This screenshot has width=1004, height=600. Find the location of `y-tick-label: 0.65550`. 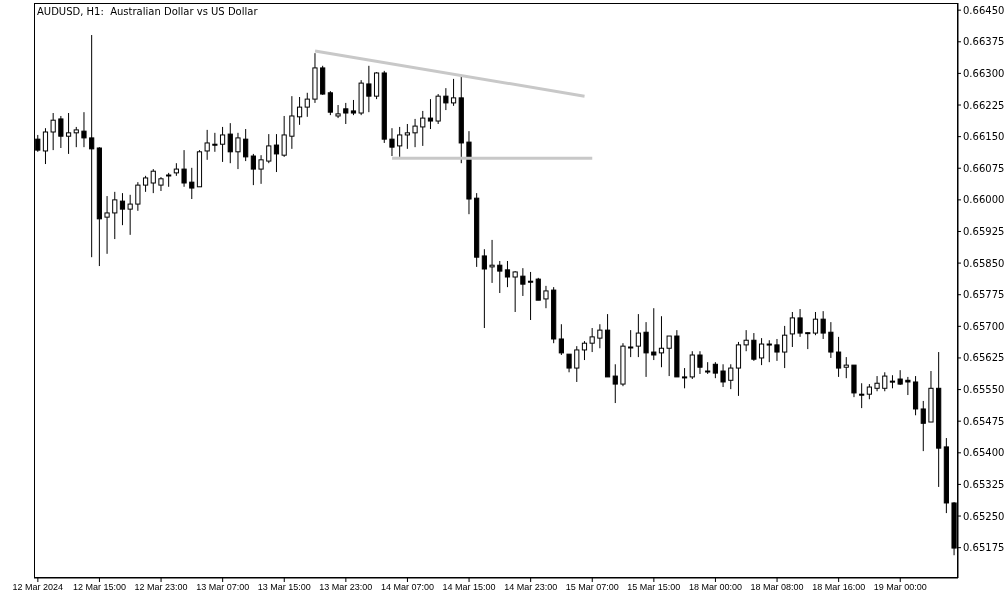

y-tick-label: 0.65550 is located at coordinates (983, 390).